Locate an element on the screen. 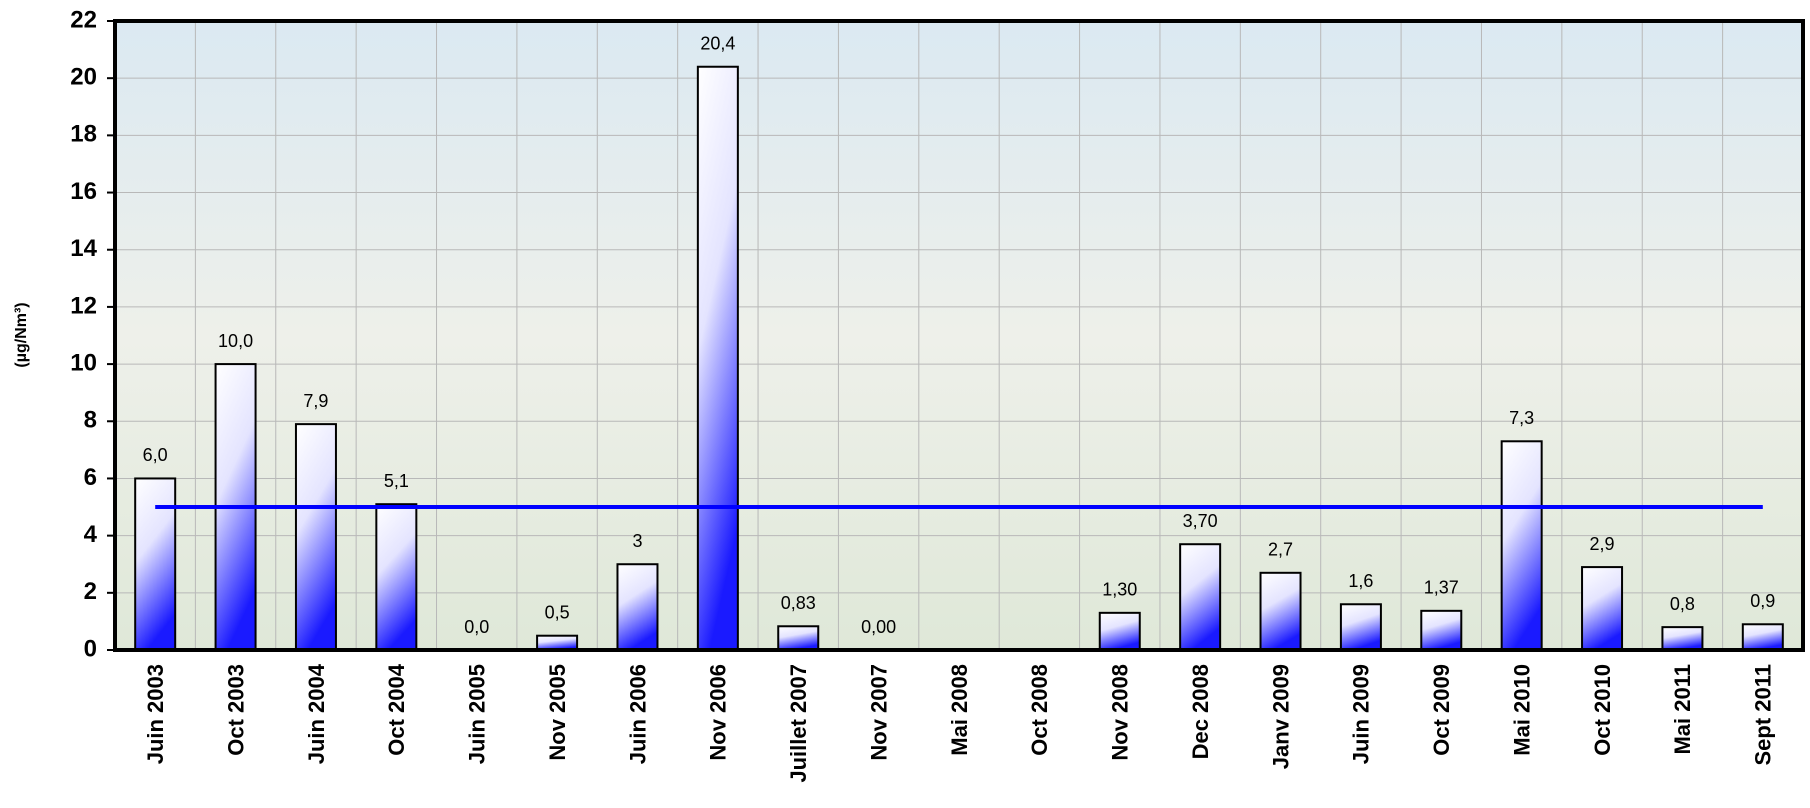  y-tick-label: 4 is located at coordinates (91, 534).